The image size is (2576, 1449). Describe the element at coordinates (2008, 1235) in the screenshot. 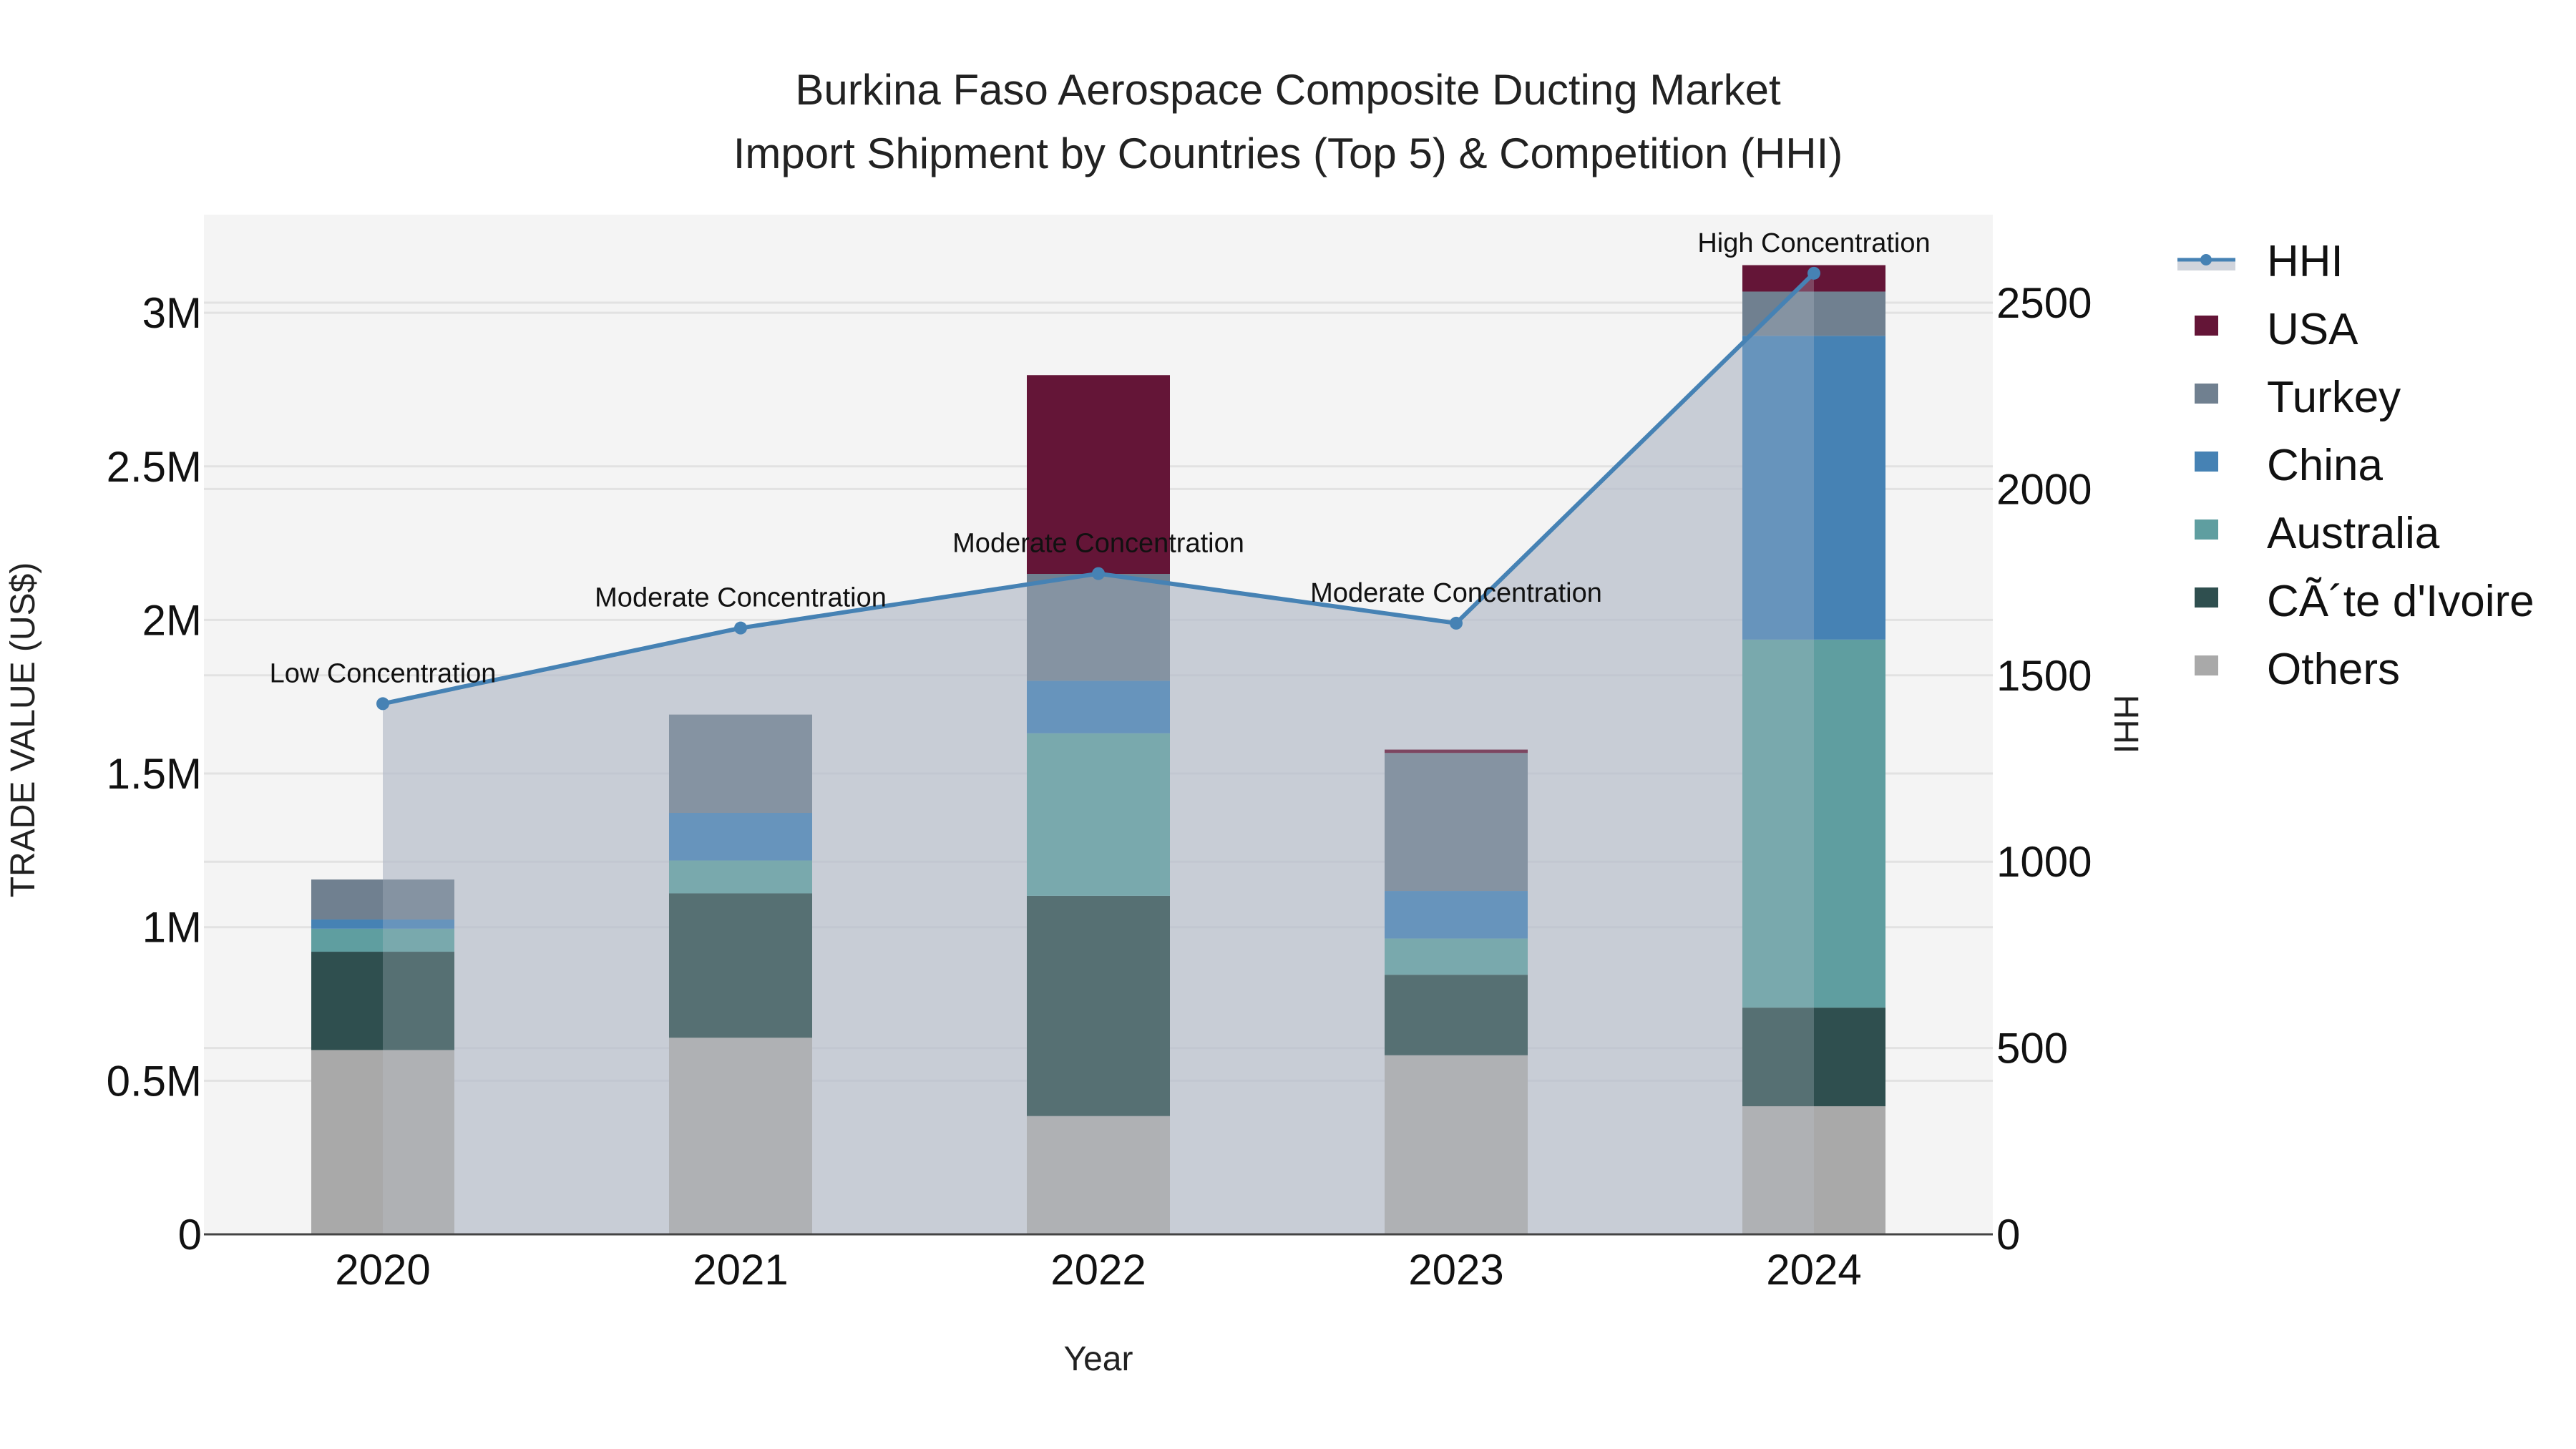

I see `y-right-tick-label: 0` at that location.